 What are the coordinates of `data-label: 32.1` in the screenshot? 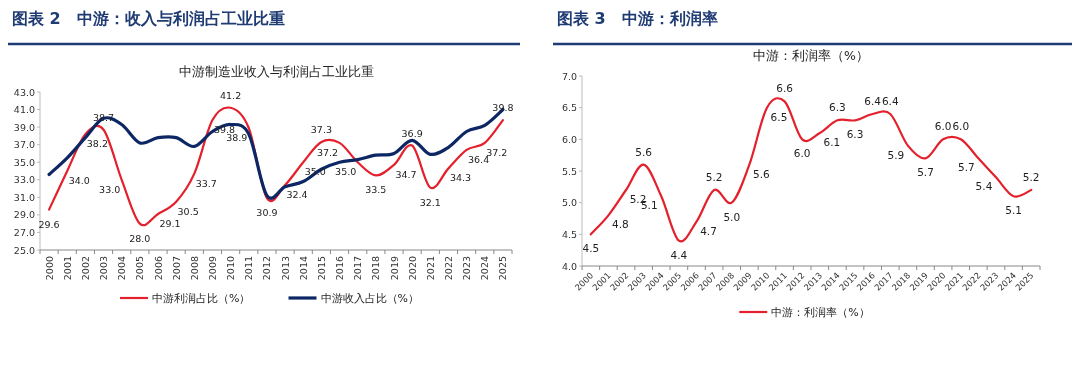 It's located at (430, 202).